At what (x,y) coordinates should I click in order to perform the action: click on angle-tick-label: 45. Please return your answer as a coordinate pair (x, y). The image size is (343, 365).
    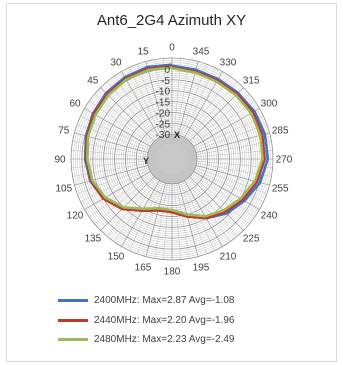
    Looking at the image, I should click on (93, 80).